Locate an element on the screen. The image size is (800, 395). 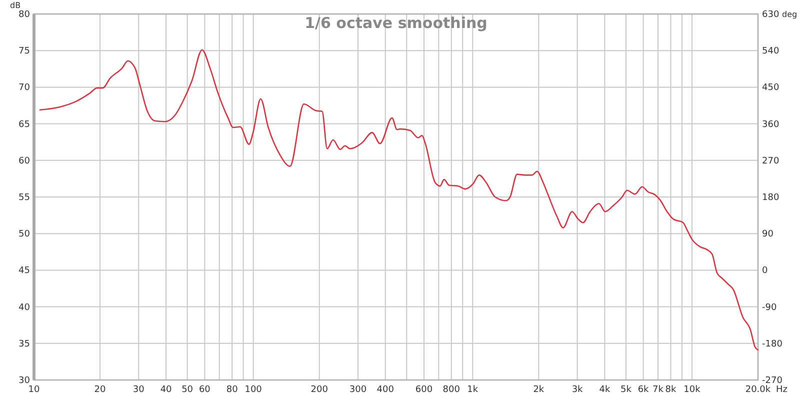
y-tick-label: 55 is located at coordinates (24, 198).